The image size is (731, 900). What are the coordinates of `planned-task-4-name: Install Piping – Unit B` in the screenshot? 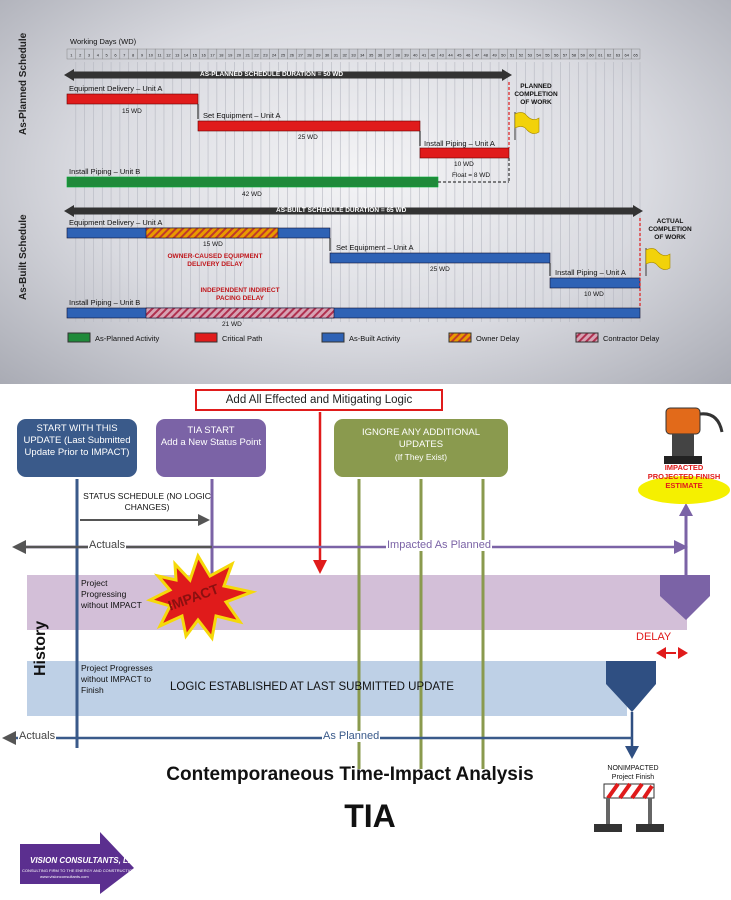 It's located at (105, 171).